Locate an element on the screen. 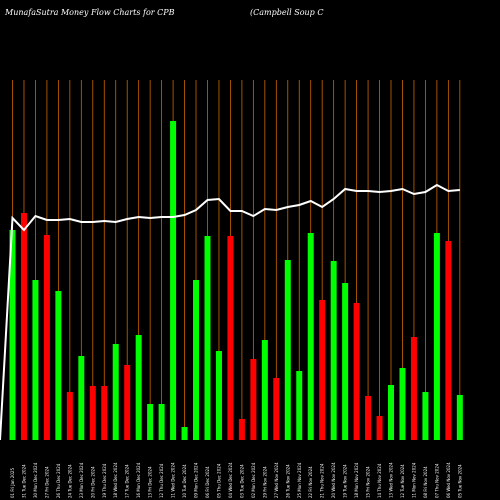 The width and height of the screenshot is (500, 500). x-tick-label: 27 Fri Dec 2024 is located at coordinates (46, 482).